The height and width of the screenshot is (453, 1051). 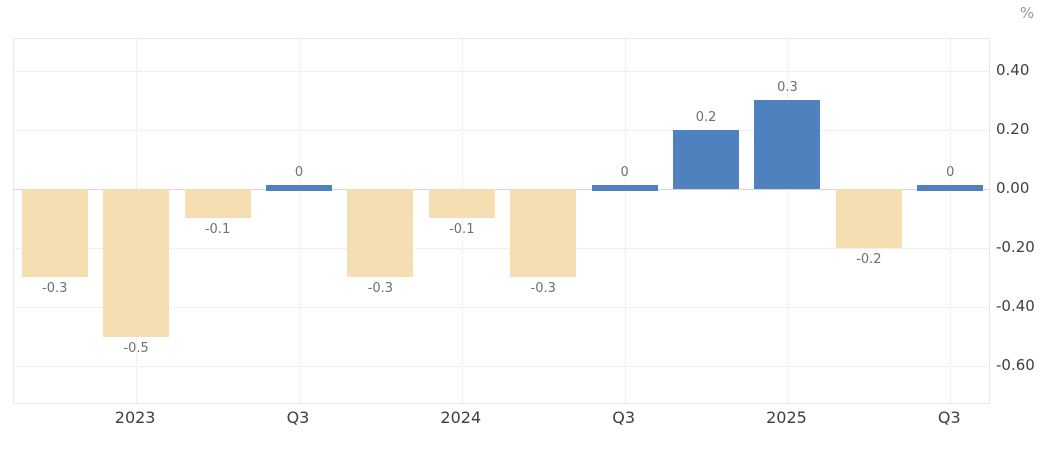 I want to click on x-axis-tick-label: 2024, so click(x=461, y=417).